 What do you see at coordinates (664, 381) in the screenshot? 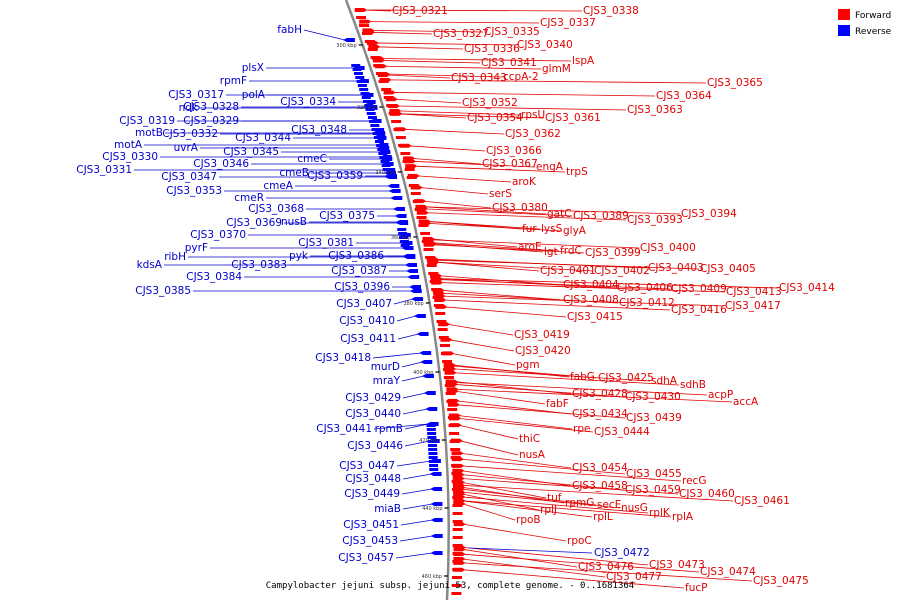
I see `gene-label-forward: sdhA` at bounding box center [664, 381].